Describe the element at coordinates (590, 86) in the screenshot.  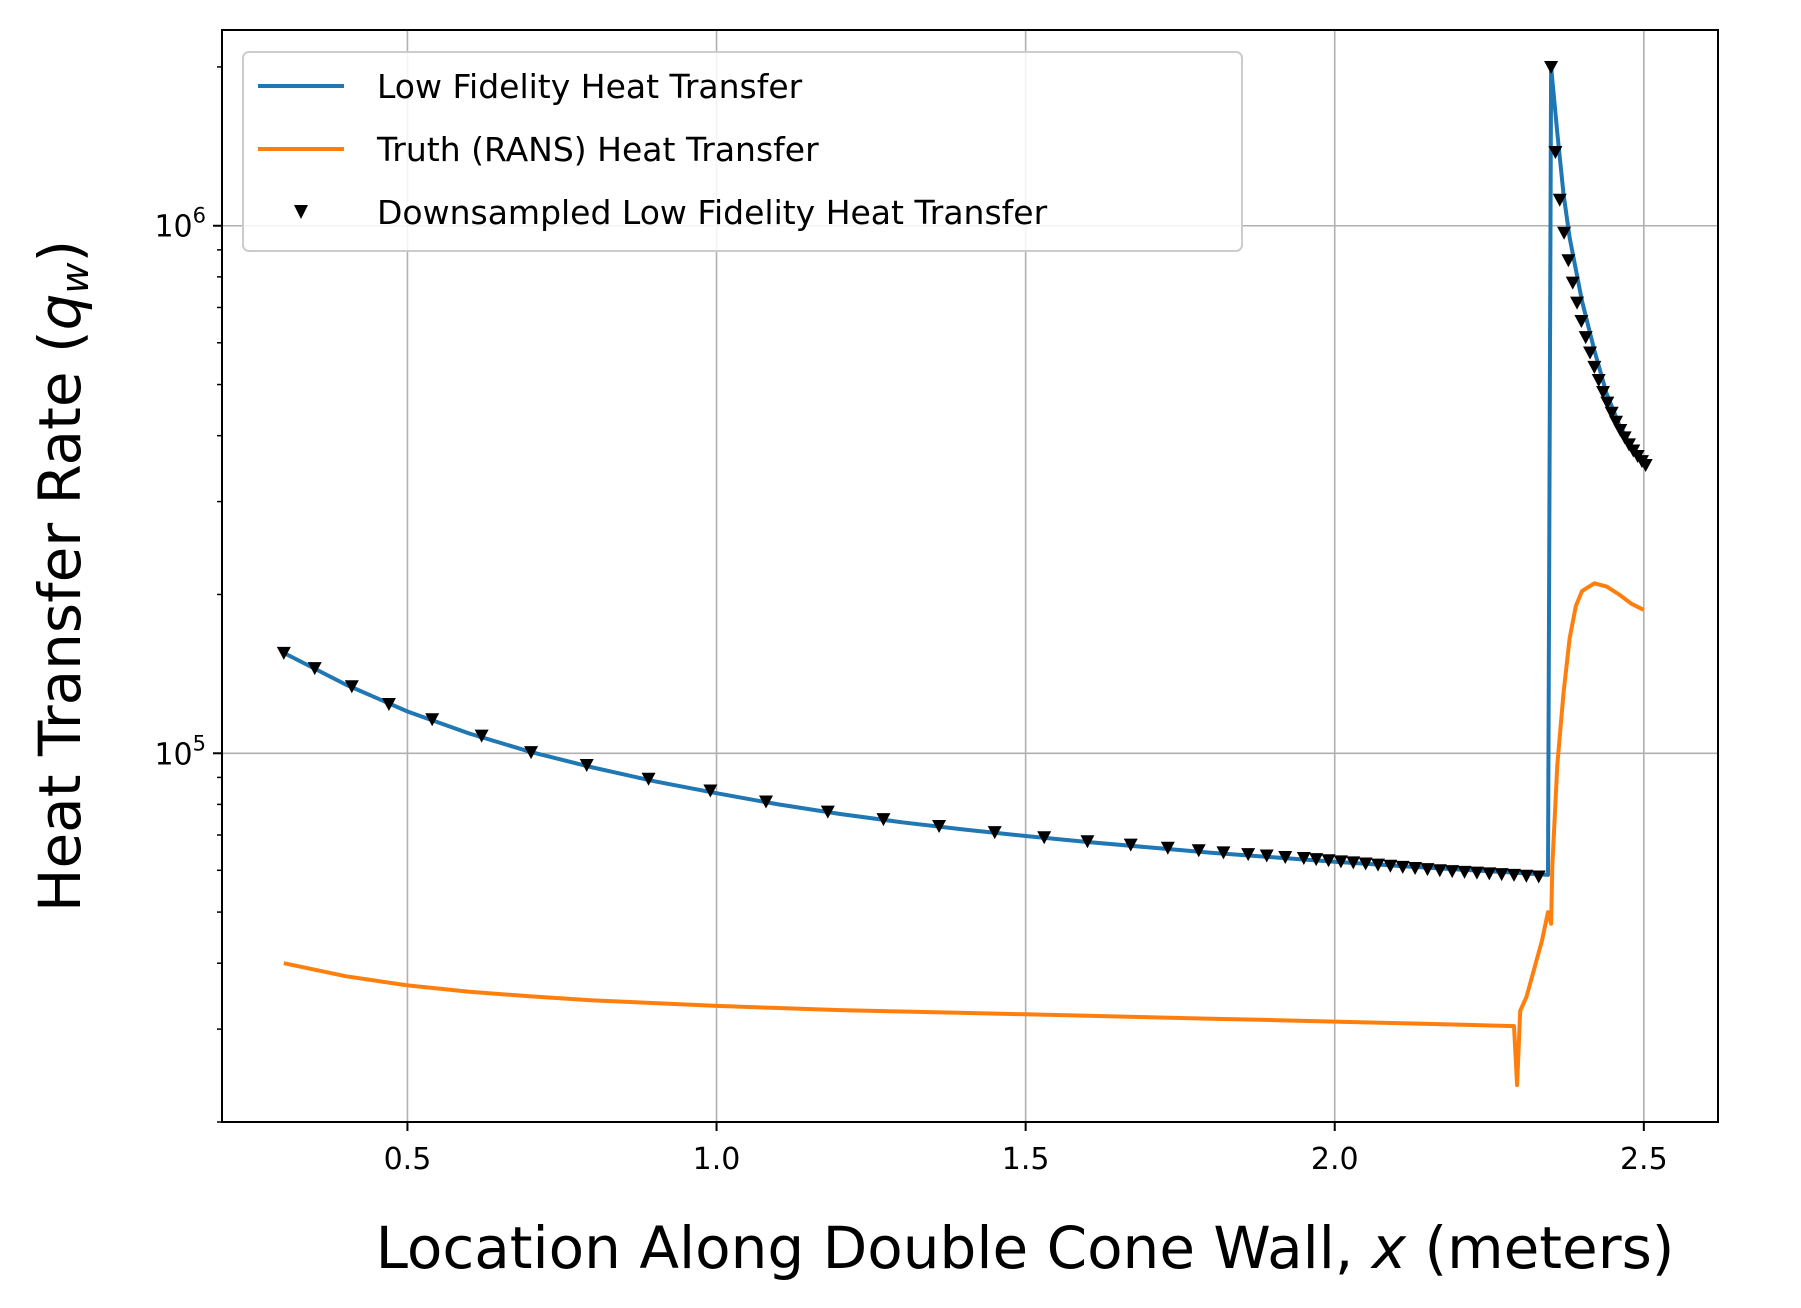
I see `legend-label-low-fidelity: Low Fidelity Heat Transfer` at that location.